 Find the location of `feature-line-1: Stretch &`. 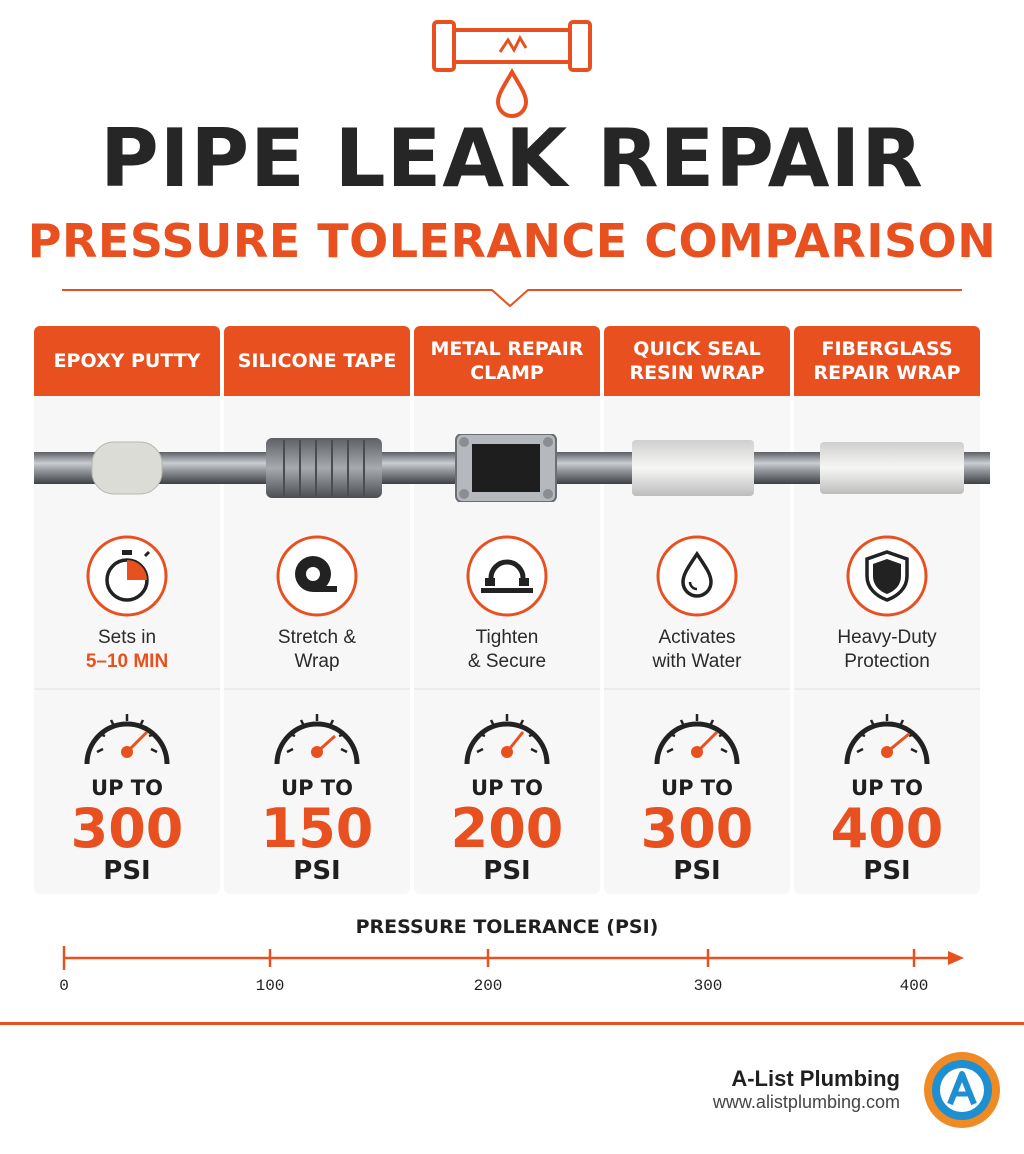

feature-line-1: Stretch & is located at coordinates (317, 637).